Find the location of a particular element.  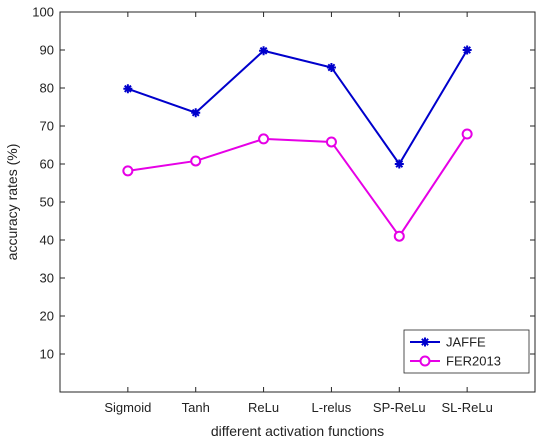

y-tick-label: 100 is located at coordinates (43, 12).